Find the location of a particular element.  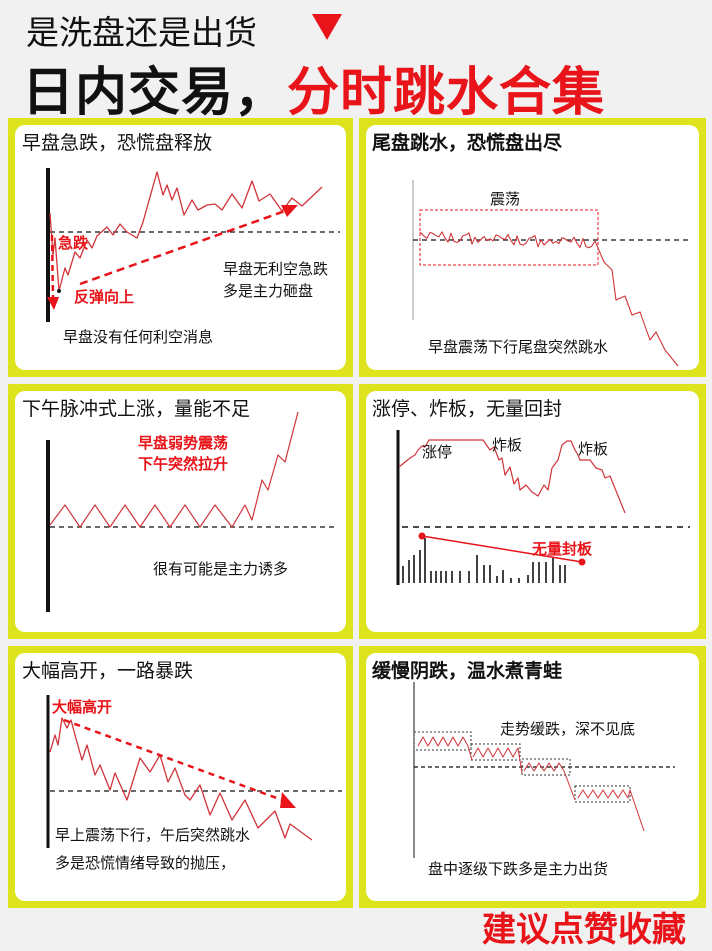

drop-label: 急跌 is located at coordinates (73, 243).